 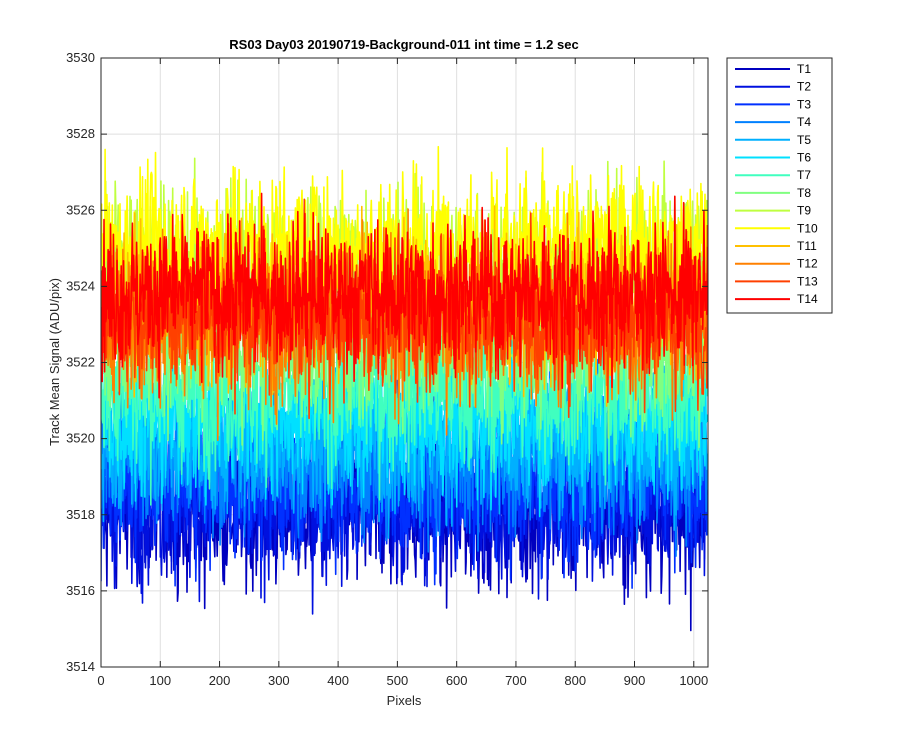 I want to click on legend-label-t6: T6, so click(x=804, y=158).